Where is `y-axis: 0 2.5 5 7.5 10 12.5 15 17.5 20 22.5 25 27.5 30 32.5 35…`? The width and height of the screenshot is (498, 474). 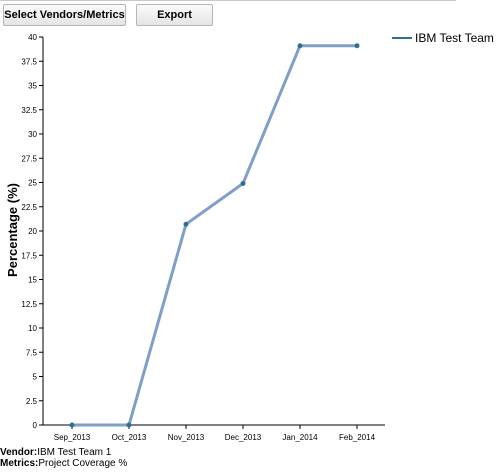 y-axis: 0 2.5 5 7.5 10 12.5 15 17.5 20 22.5 25 27.5 30 32.5 35… is located at coordinates (32, 231).